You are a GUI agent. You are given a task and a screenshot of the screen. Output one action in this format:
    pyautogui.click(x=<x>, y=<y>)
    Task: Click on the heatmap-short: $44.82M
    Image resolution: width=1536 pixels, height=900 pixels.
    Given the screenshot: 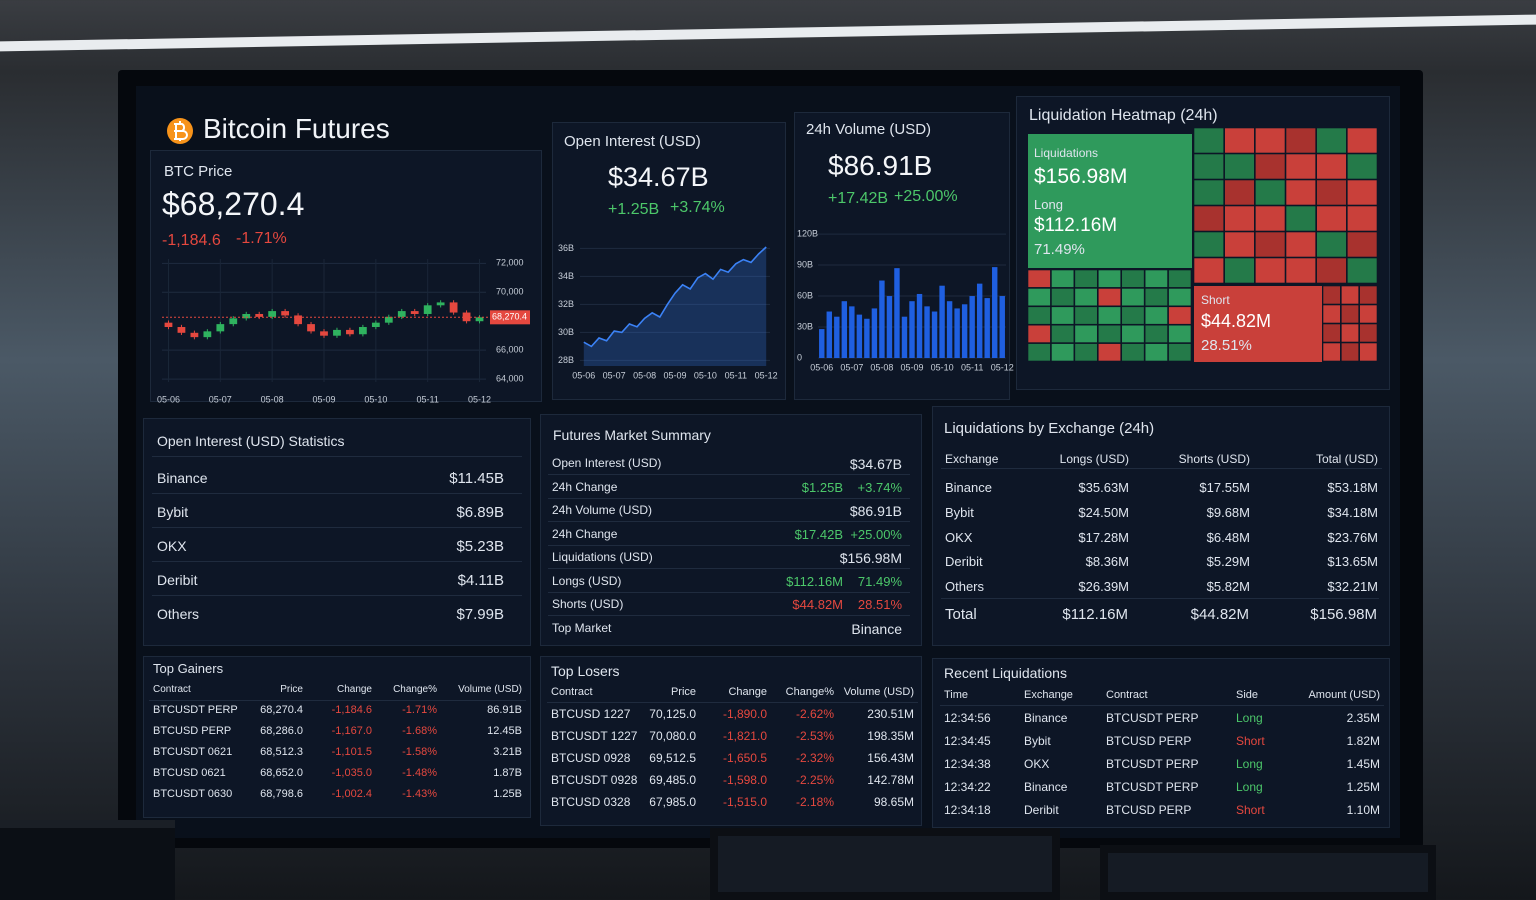 What is the action you would take?
    pyautogui.click(x=1236, y=321)
    